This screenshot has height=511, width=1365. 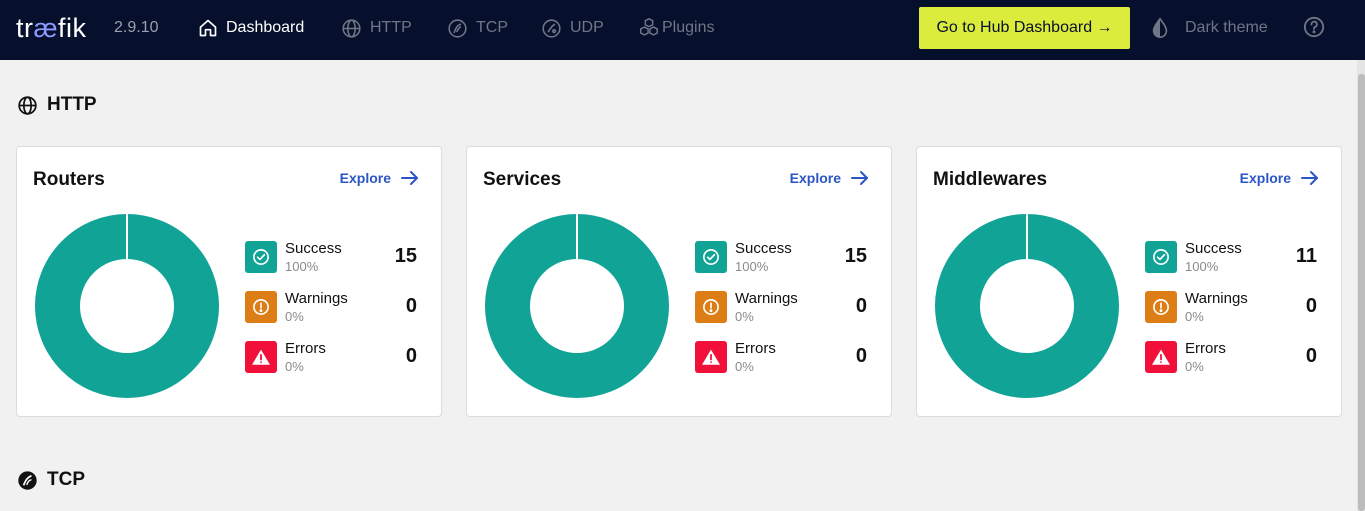 What do you see at coordinates (66, 479) in the screenshot?
I see `tcp-section-label: TCP` at bounding box center [66, 479].